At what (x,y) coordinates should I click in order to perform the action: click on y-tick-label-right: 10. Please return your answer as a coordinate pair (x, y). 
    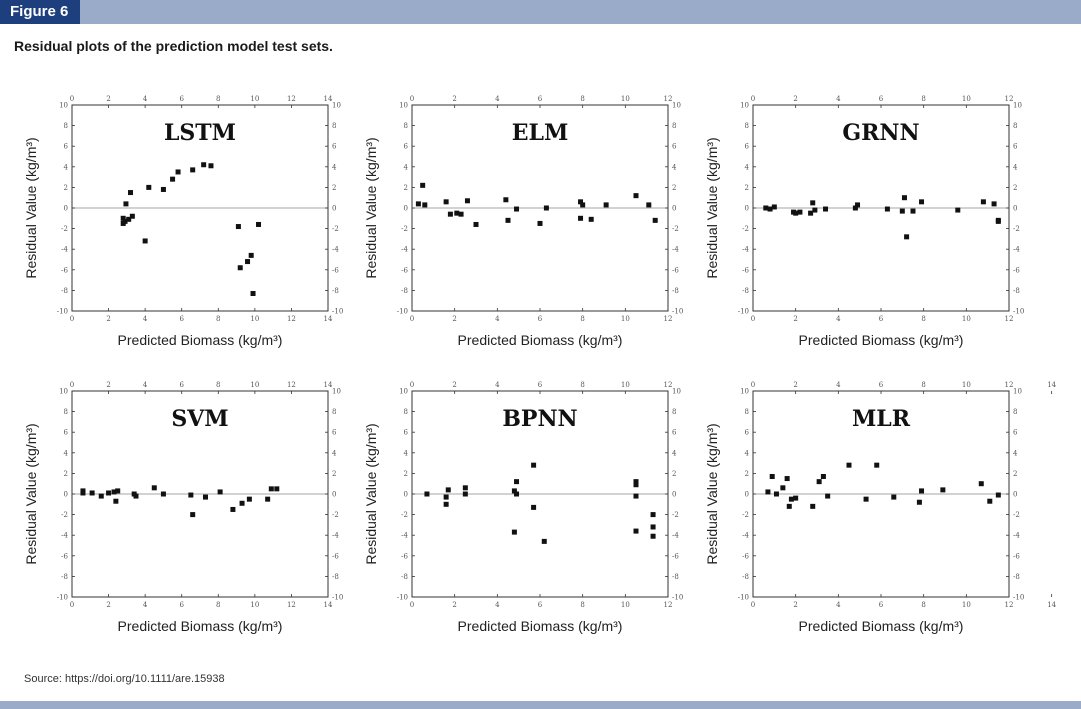
    Looking at the image, I should click on (1017, 392).